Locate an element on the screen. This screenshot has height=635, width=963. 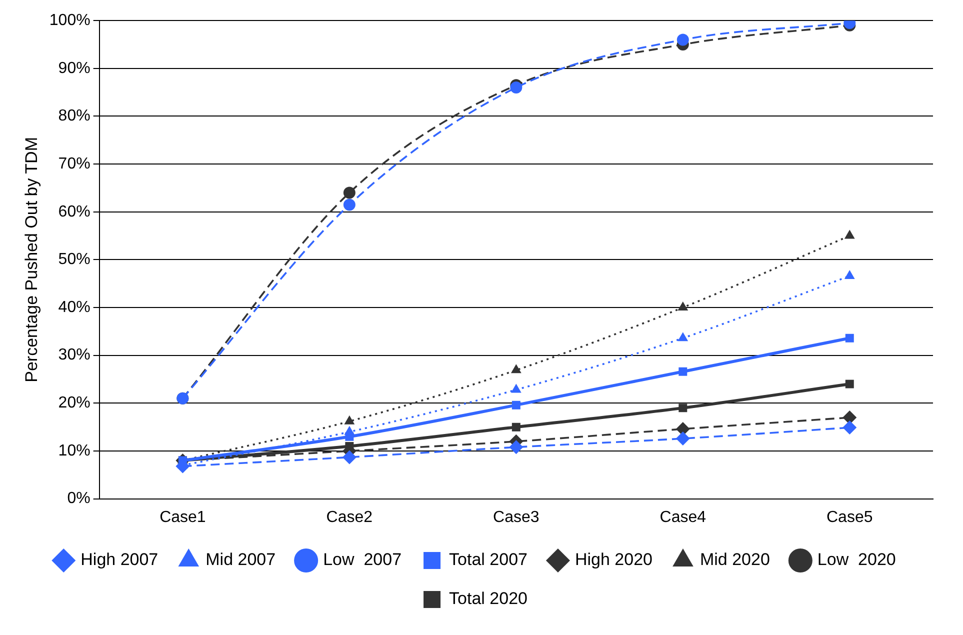
legend-label: Low 2020 is located at coordinates (856, 560).